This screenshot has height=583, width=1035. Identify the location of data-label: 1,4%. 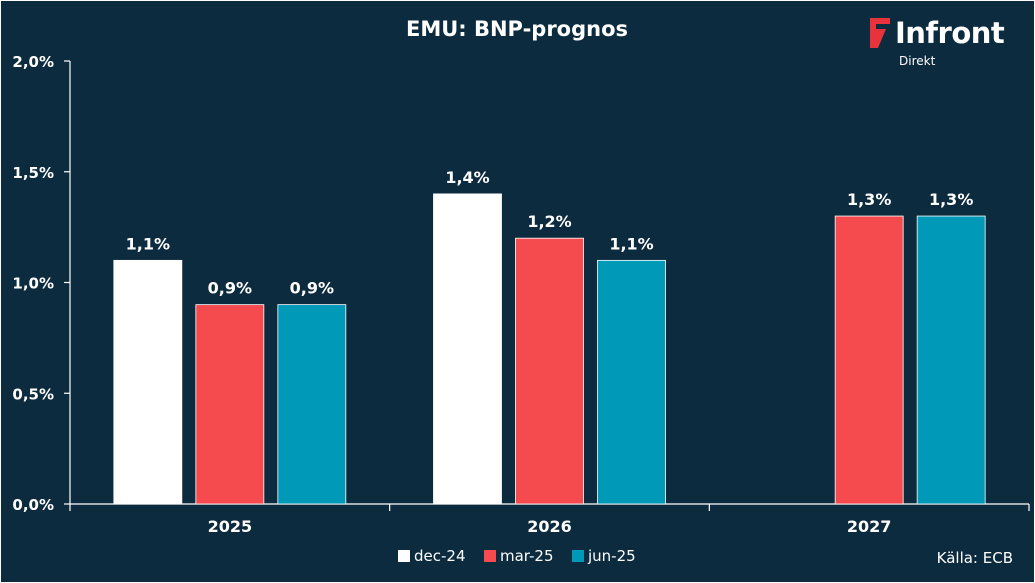
(467, 177).